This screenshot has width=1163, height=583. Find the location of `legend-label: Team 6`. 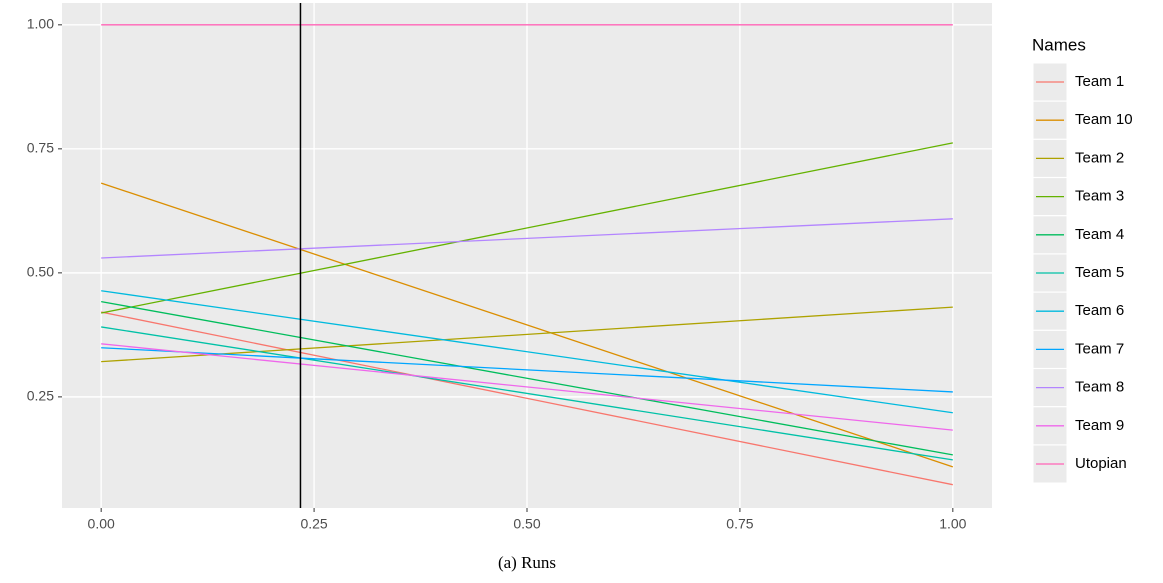

legend-label: Team 6 is located at coordinates (1099, 310).